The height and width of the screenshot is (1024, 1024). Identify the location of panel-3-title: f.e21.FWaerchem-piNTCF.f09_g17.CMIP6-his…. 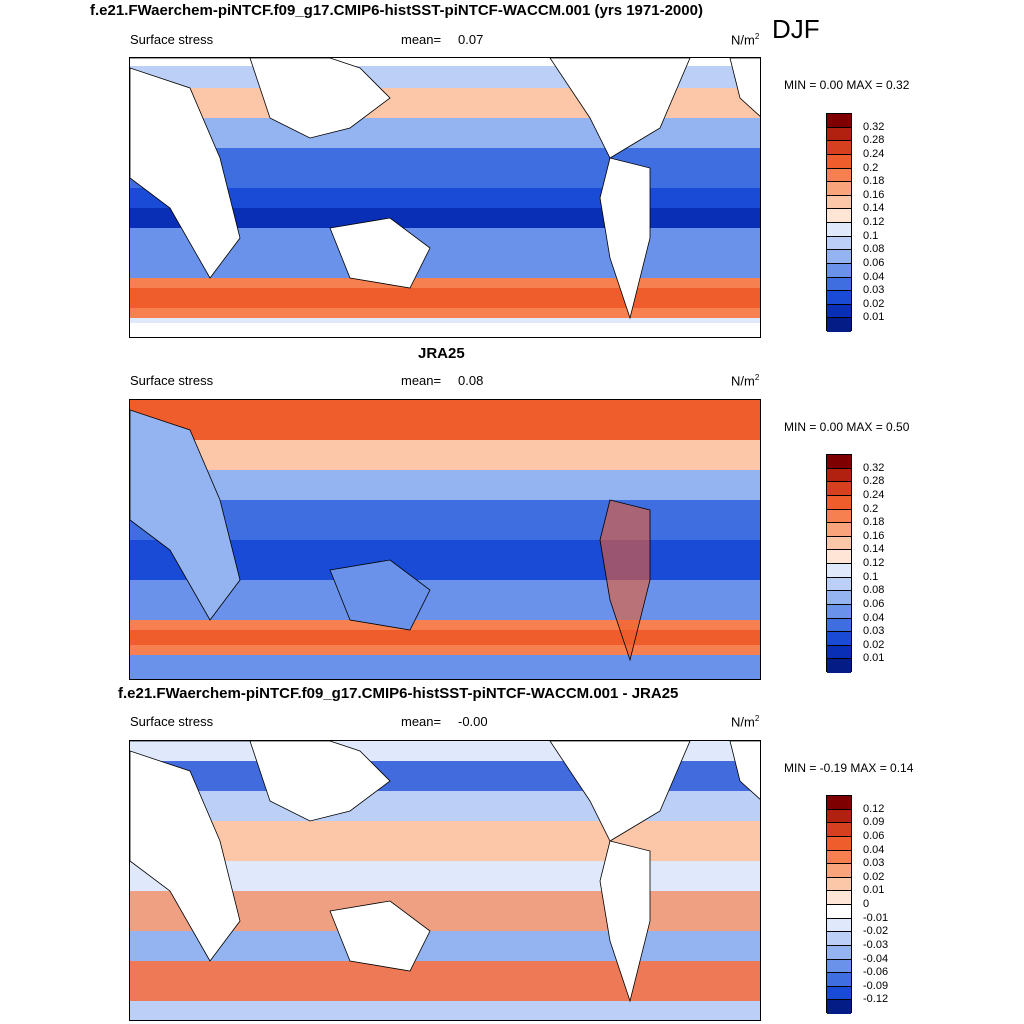
(398, 693).